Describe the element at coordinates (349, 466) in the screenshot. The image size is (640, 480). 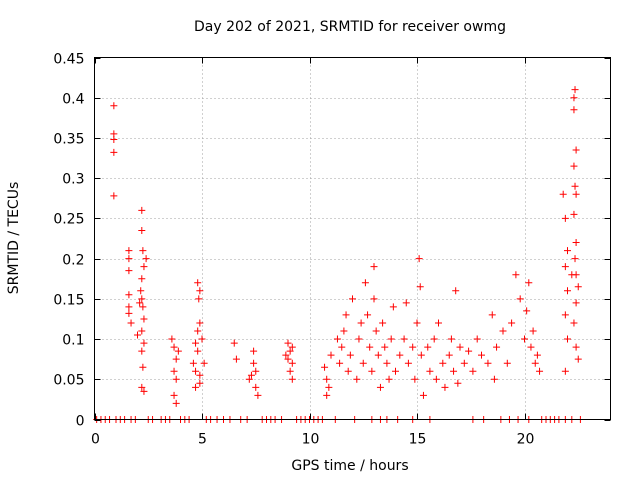
I see `x-axis-label: GPS time / hours` at that location.